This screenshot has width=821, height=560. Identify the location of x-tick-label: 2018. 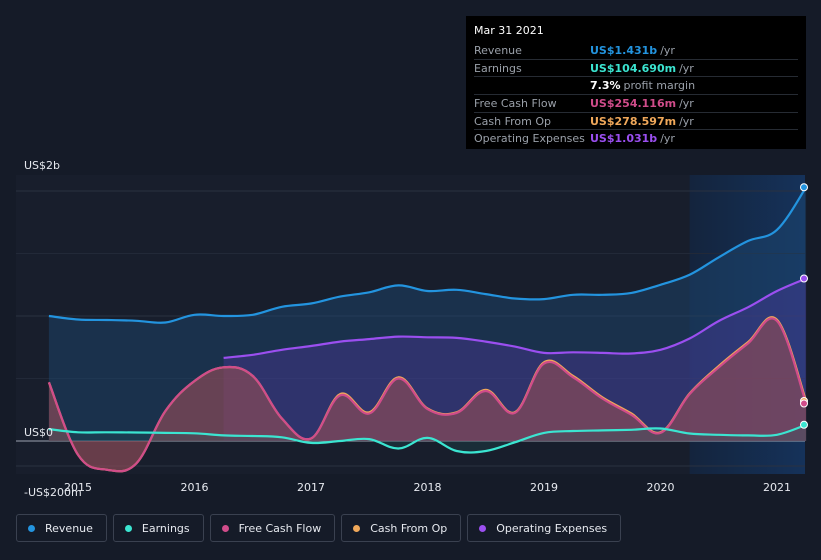
(428, 487).